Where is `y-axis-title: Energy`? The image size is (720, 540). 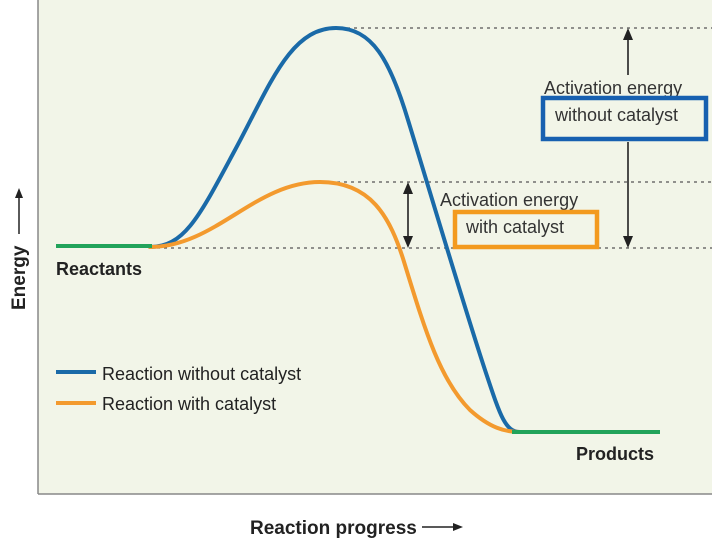 y-axis-title: Energy is located at coordinates (19, 249).